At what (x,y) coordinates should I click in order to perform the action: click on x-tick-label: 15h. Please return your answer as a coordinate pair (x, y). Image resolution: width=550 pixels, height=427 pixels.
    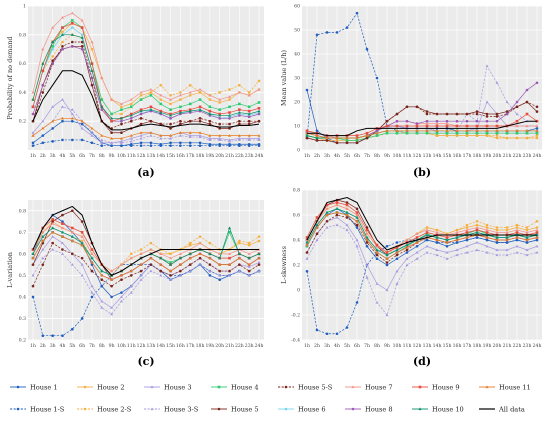
    Looking at the image, I should click on (170, 156).